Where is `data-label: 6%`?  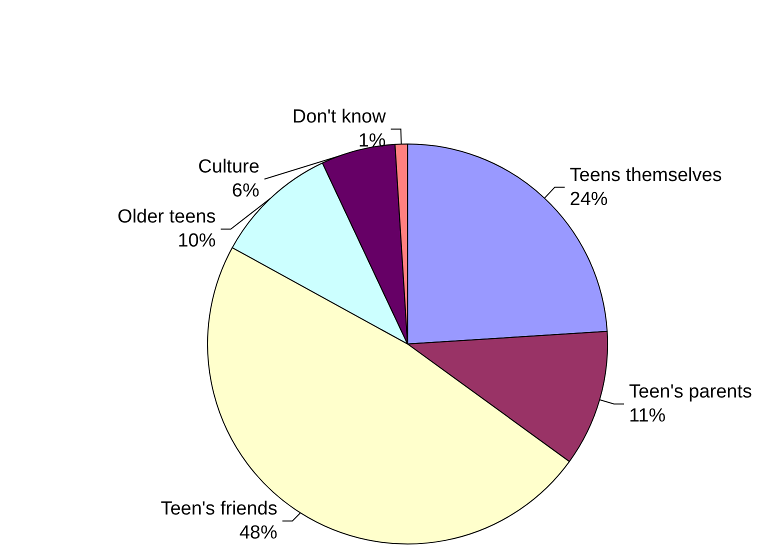
data-label: 6% is located at coordinates (246, 191).